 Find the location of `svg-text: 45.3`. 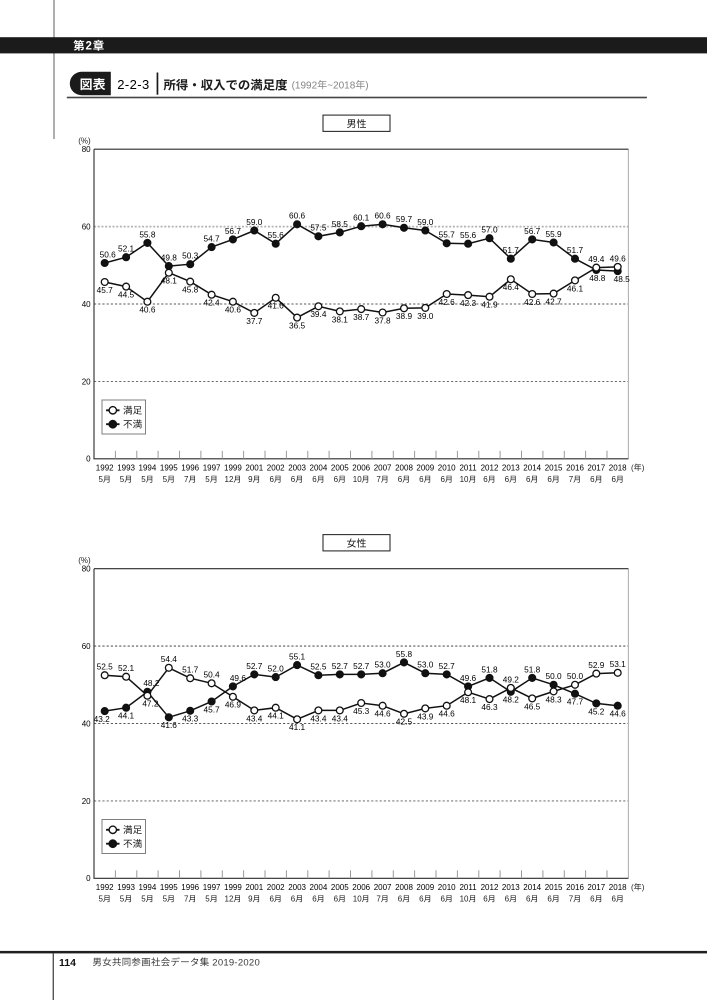

svg-text: 45.3 is located at coordinates (361, 711).